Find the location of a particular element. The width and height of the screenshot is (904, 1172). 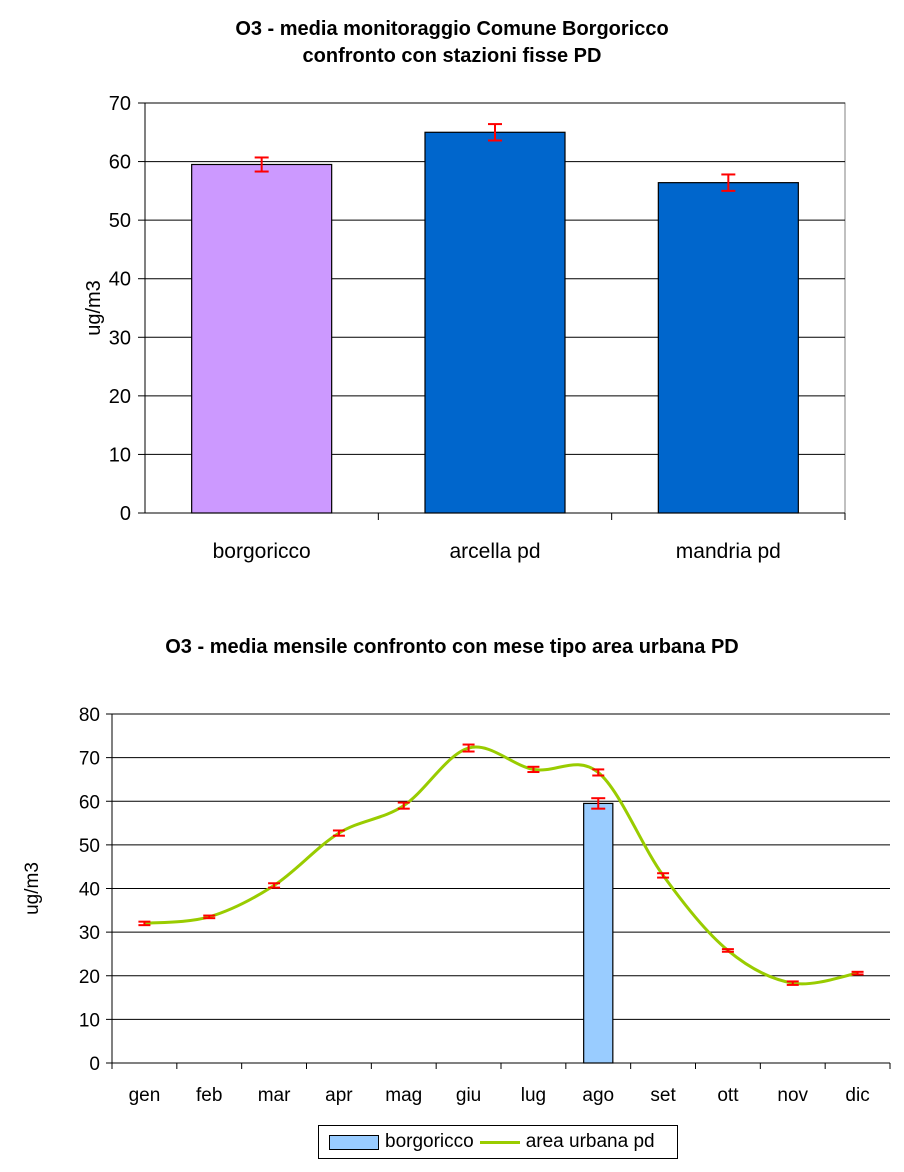

chart2-ytick-label: 30 is located at coordinates (89, 933).